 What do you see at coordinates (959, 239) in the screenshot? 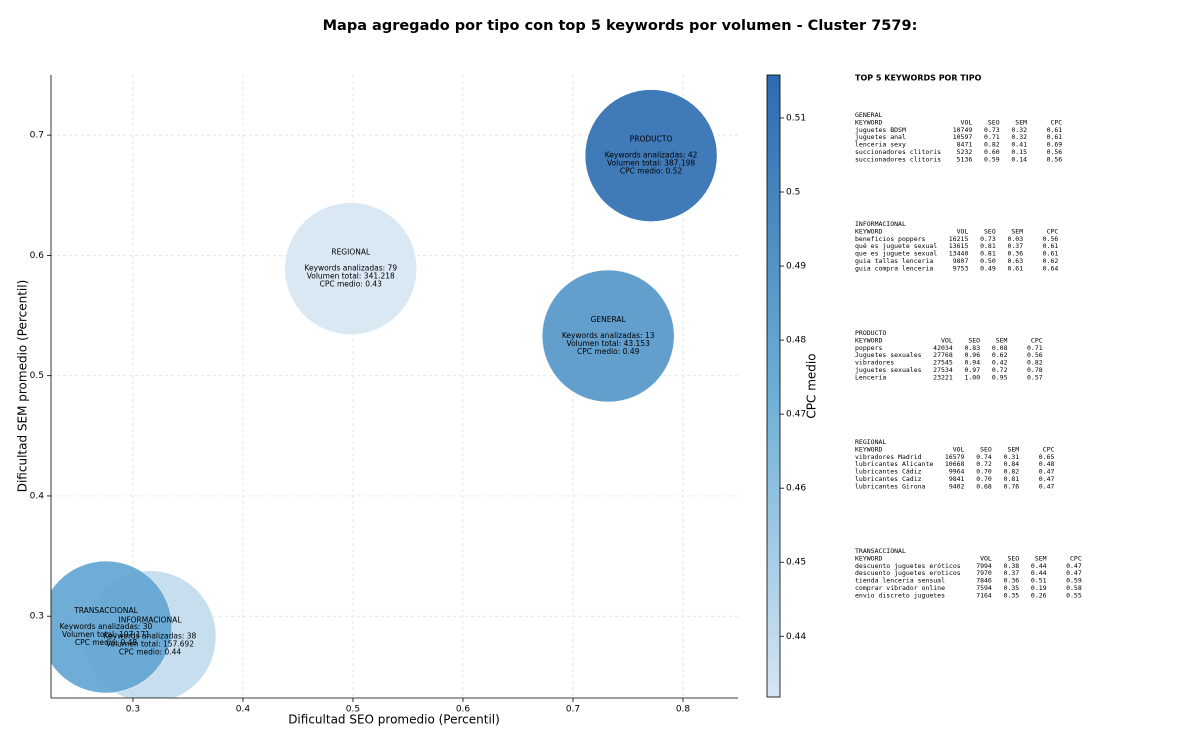
I see `table-cell: 16215` at bounding box center [959, 239].